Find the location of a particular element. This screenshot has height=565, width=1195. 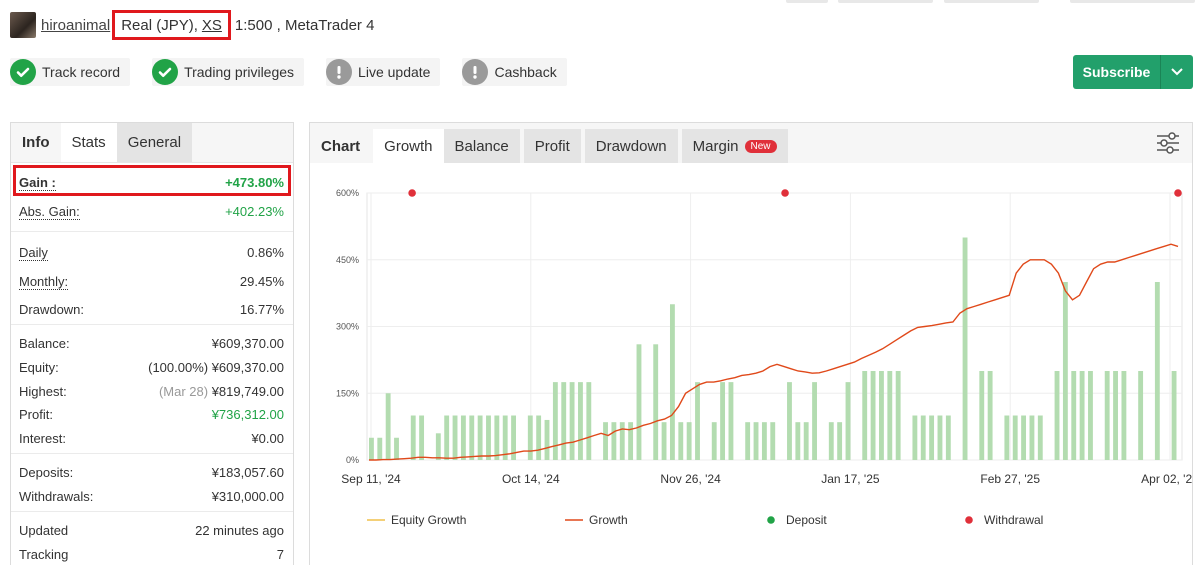

stat-monthly: Monthly: 29.45% is located at coordinates (151, 282).